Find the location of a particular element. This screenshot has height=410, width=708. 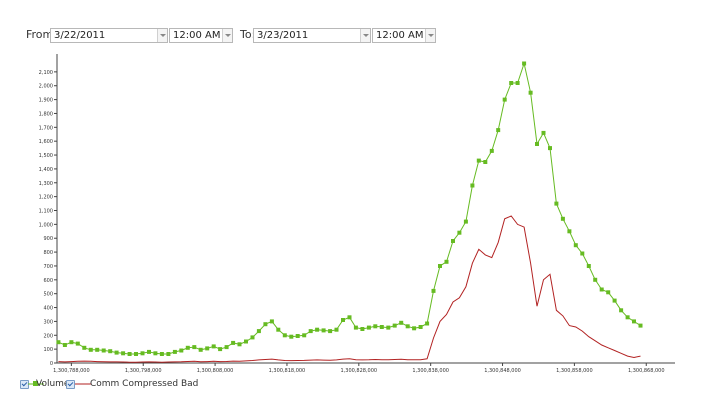

x-tick-label: 1,300,848,000 is located at coordinates (502, 371).